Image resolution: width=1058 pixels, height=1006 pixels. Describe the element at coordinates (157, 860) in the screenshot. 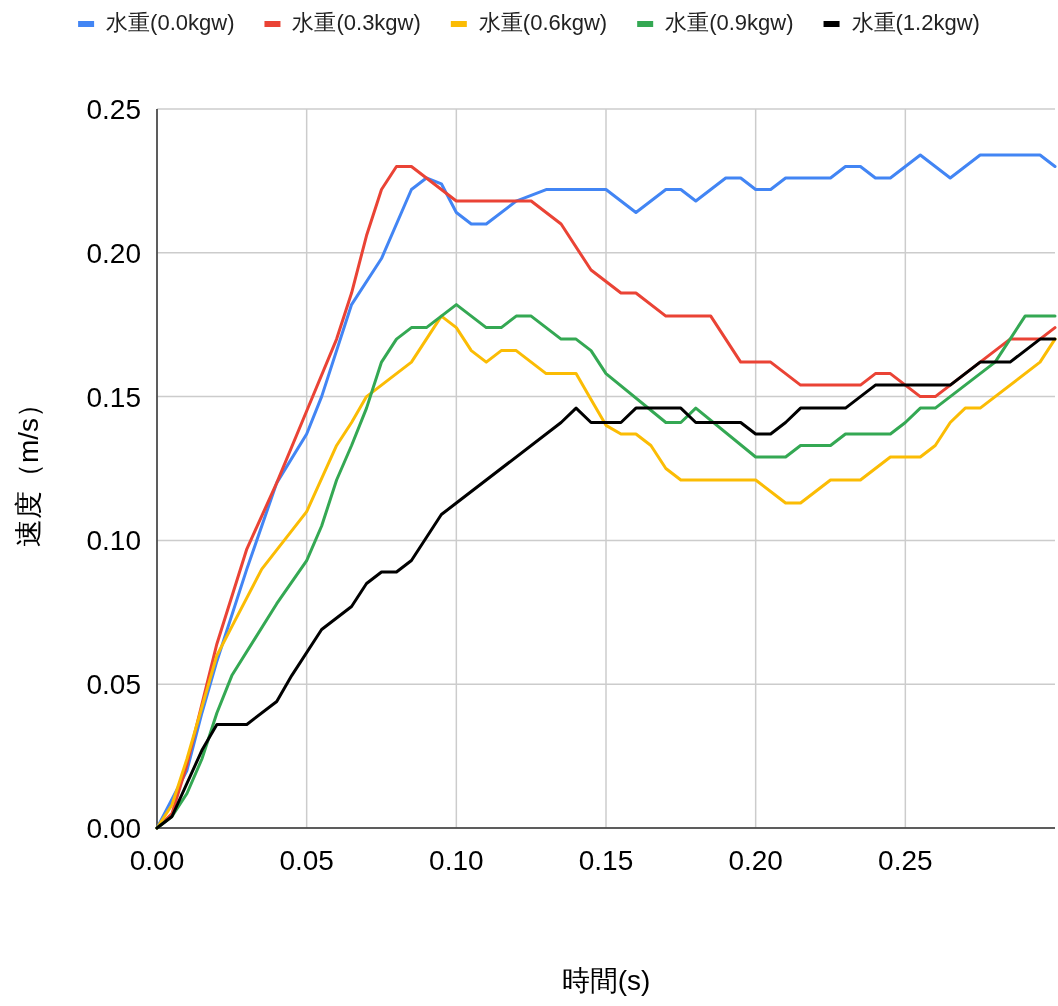

I see `x-tick-label: 0.00` at that location.